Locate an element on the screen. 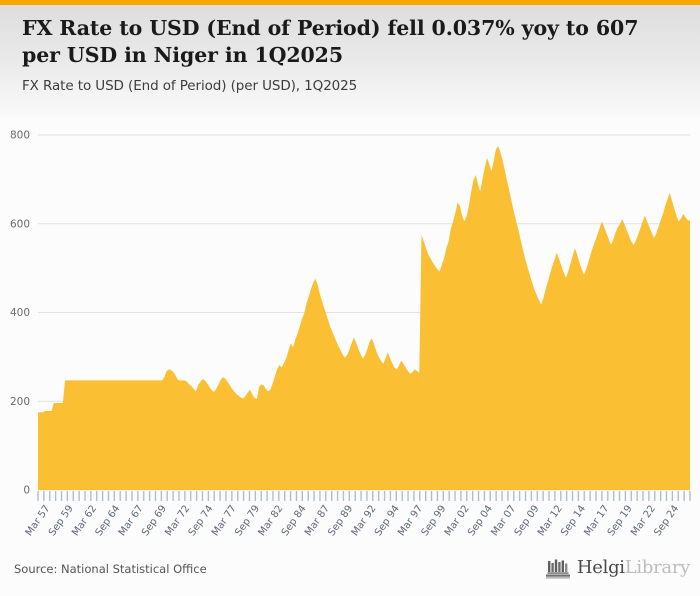 The width and height of the screenshot is (700, 596). logo-text: HelgiLibrary is located at coordinates (633, 568).